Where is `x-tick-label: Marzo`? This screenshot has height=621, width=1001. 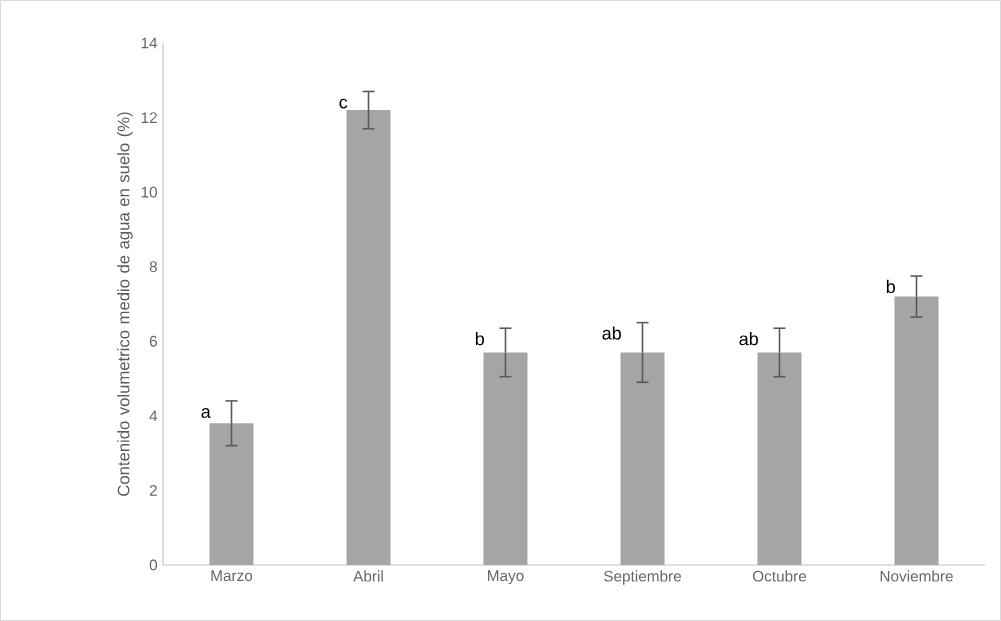
x-tick-label: Marzo is located at coordinates (232, 576).